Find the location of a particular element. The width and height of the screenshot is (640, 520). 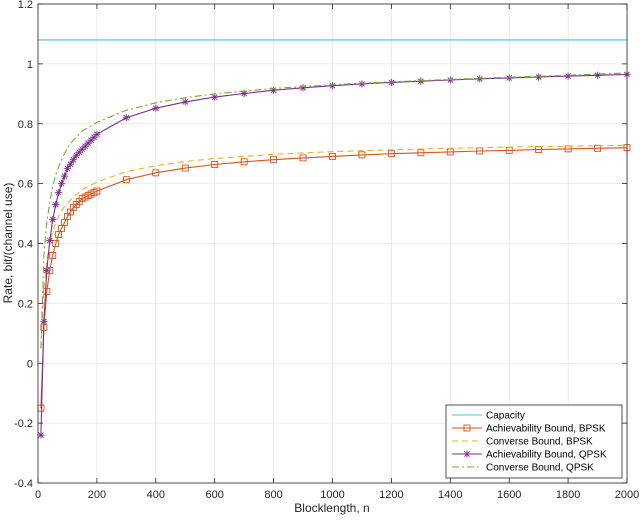

y-tick-label: 0 is located at coordinates (30, 364).